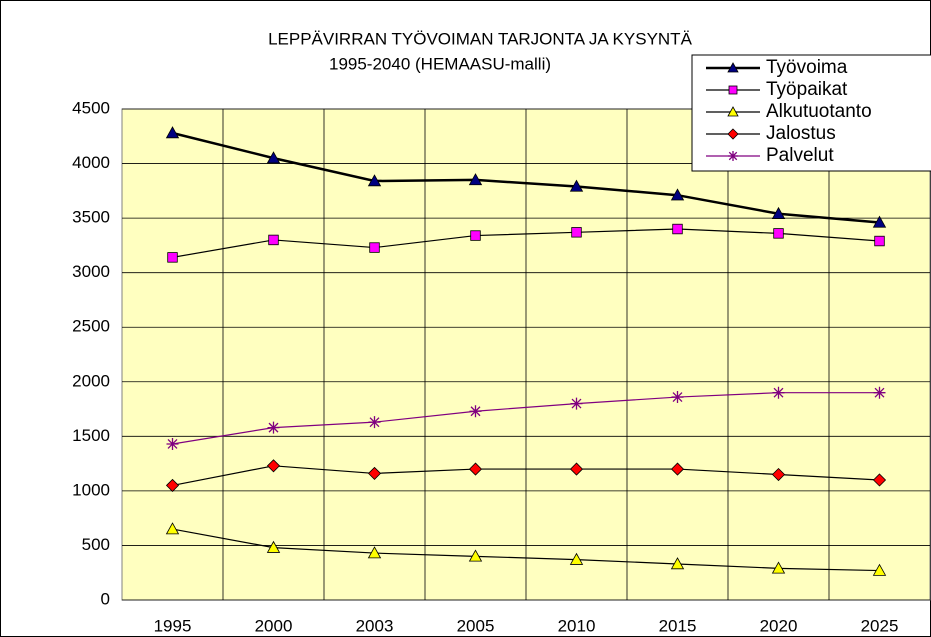 The image size is (931, 637). Describe the element at coordinates (91, 162) in the screenshot. I see `y-tick-label: 4000` at that location.